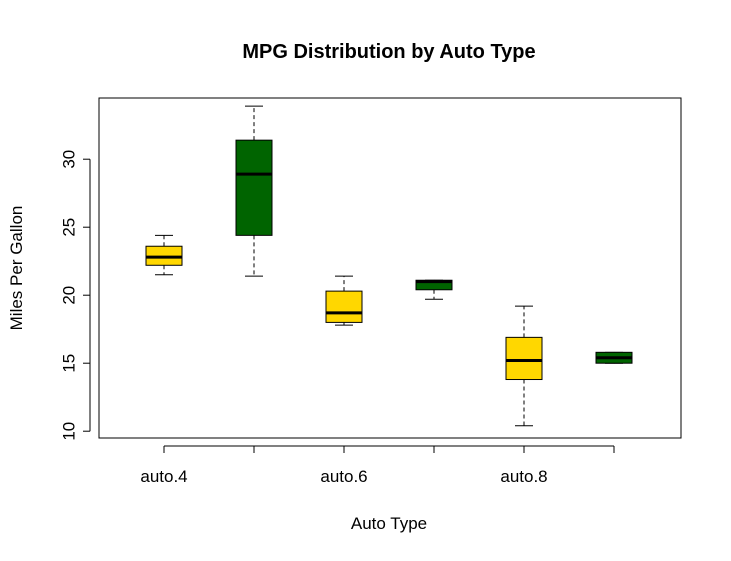 This screenshot has height=561, width=731. What do you see at coordinates (377, 465) in the screenshot?
I see `x-axis: auto.4 auto.6 auto.8` at bounding box center [377, 465].